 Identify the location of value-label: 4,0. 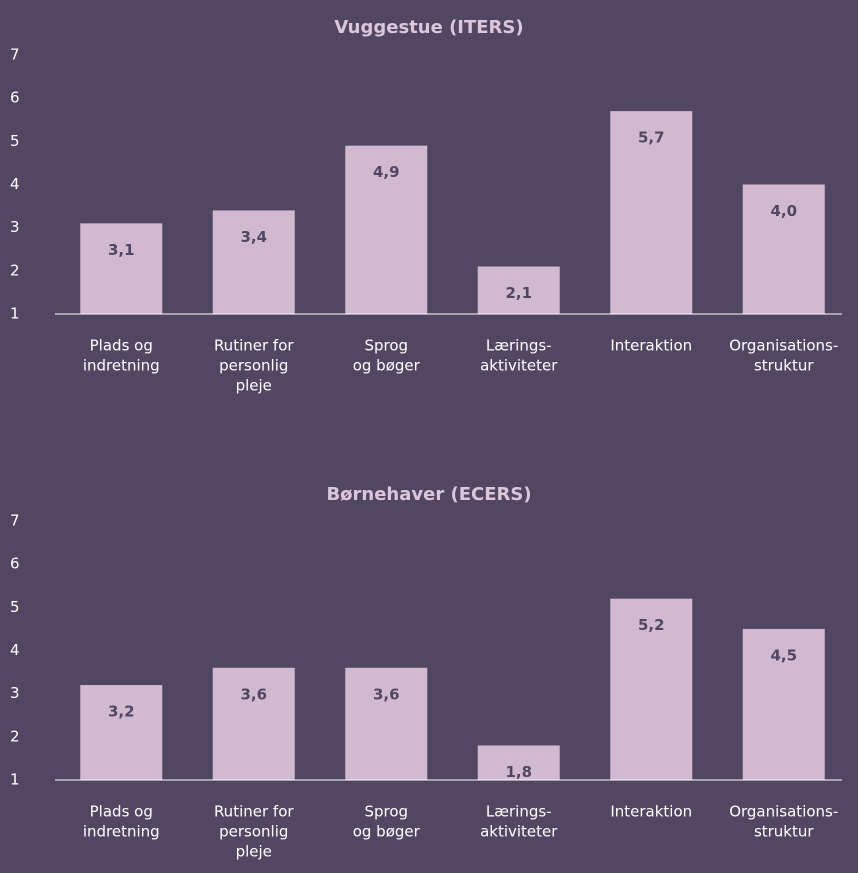
(783, 211).